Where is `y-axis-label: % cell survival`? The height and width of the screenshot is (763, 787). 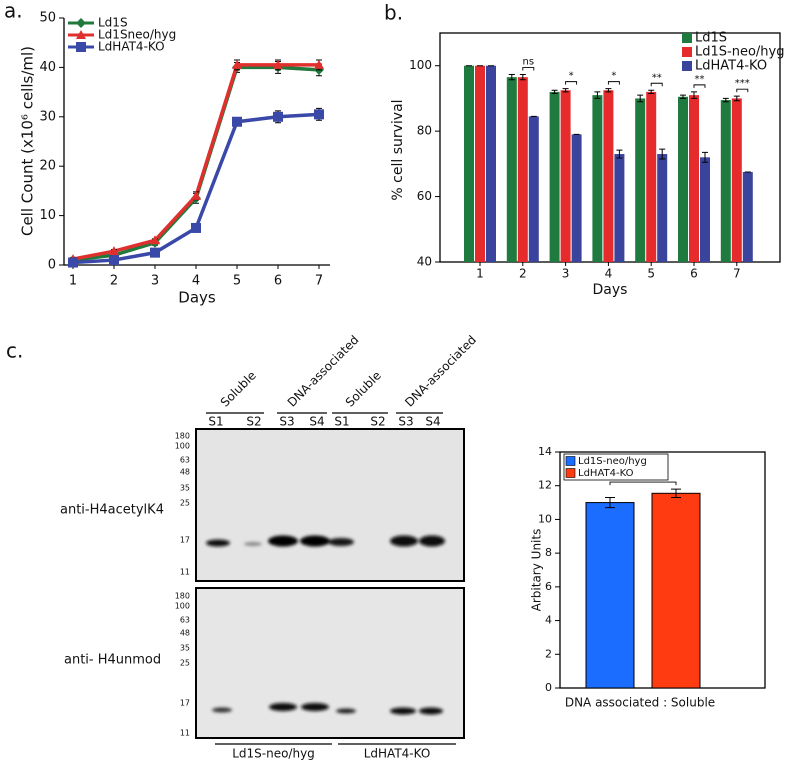
y-axis-label: % cell survival is located at coordinates (398, 149).